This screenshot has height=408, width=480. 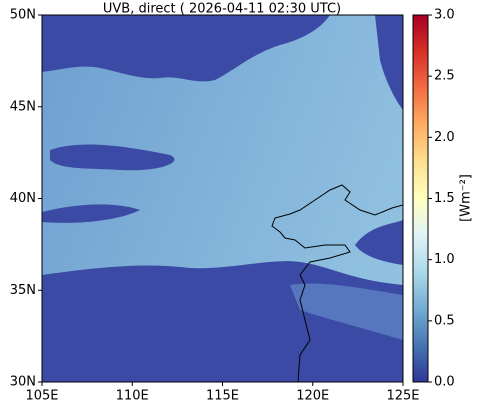 I want to click on colorbar-tick-label: 1.0, so click(x=444, y=259).